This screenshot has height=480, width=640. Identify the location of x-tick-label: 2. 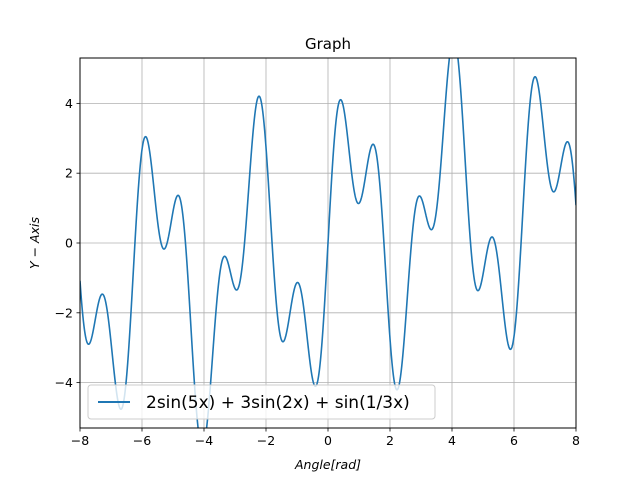
(390, 440).